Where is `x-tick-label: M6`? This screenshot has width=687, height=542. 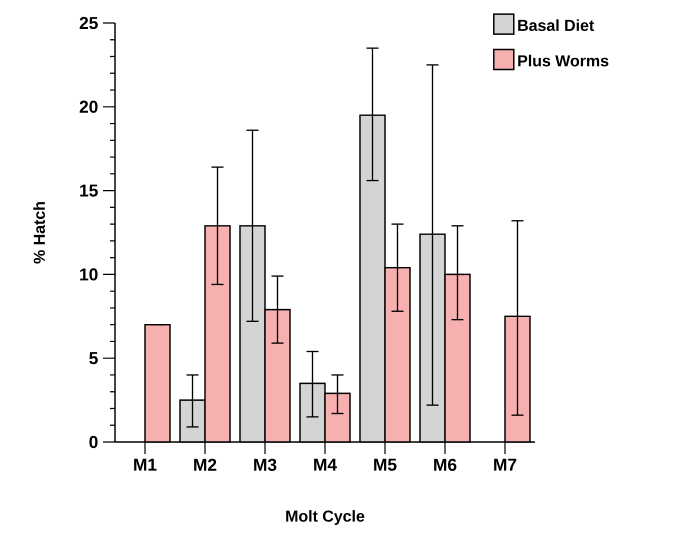
x-tick-label: M6 is located at coordinates (445, 464).